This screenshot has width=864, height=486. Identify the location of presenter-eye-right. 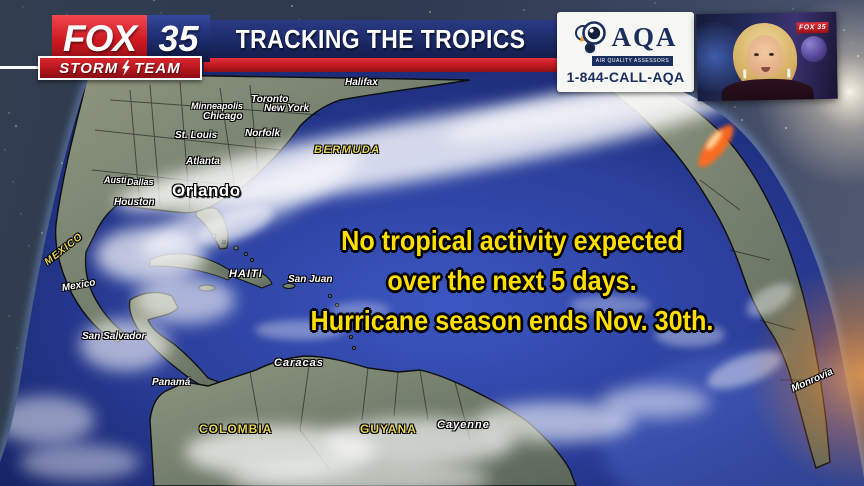
(771, 54).